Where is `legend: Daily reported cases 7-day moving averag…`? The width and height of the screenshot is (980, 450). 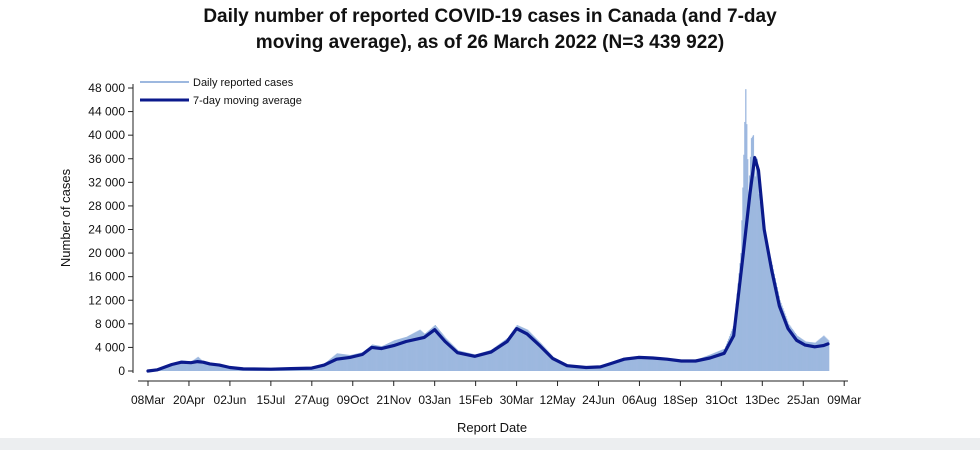
legend: Daily reported cases 7-day moving averag… is located at coordinates (221, 92).